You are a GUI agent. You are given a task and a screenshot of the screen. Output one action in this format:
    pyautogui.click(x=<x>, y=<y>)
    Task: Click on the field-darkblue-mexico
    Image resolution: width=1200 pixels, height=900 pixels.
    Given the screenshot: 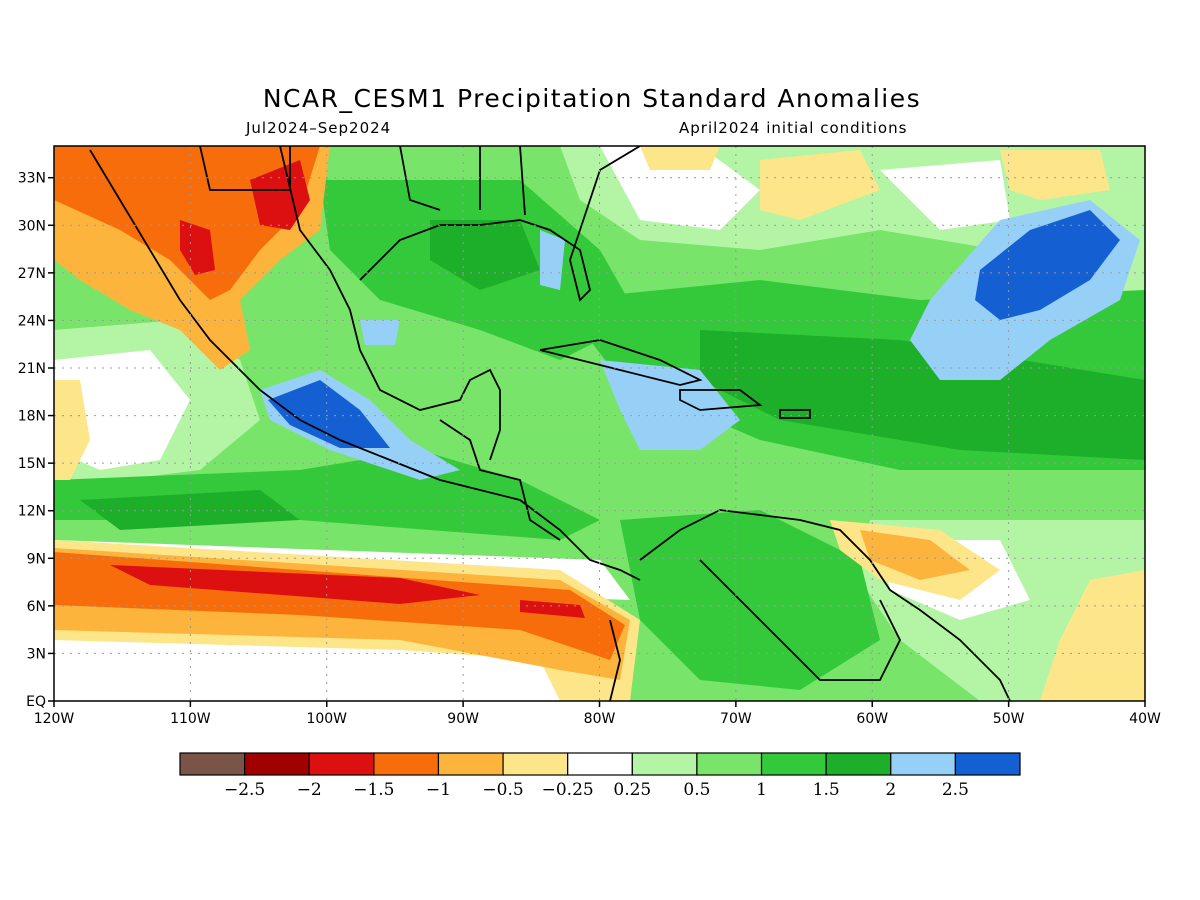 What is the action you would take?
    pyautogui.click(x=329, y=414)
    